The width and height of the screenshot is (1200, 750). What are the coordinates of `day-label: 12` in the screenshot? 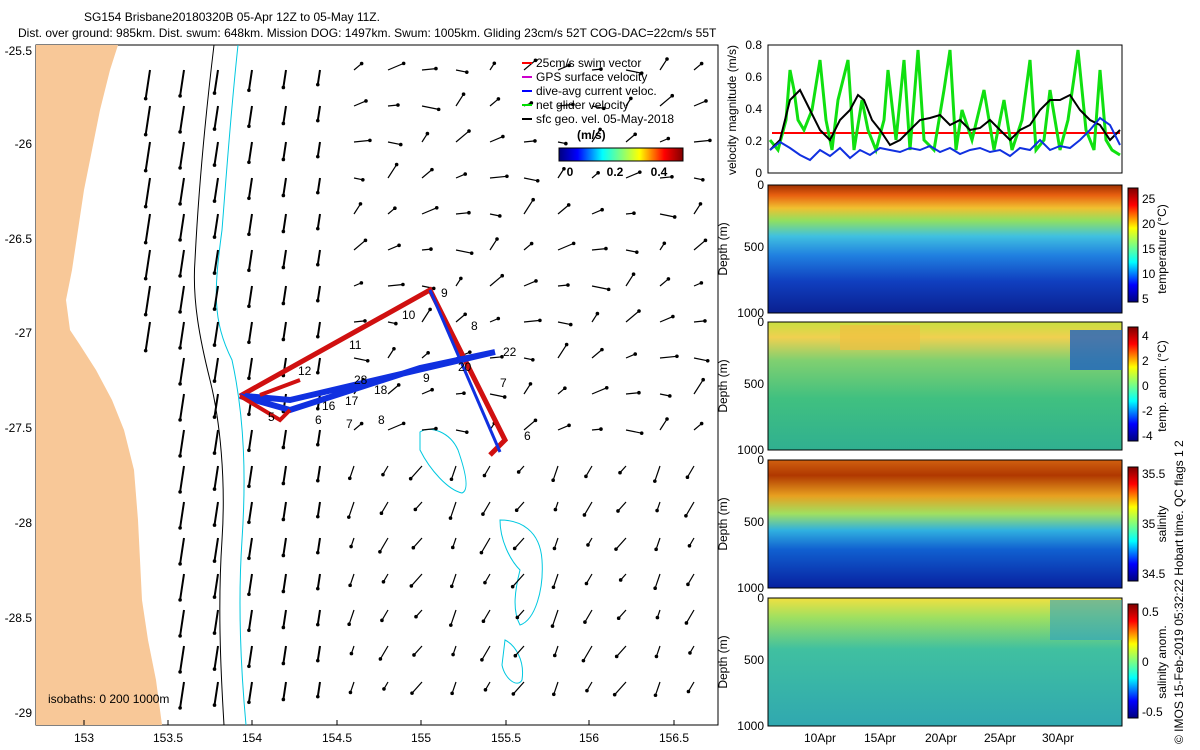 It's located at (305, 371).